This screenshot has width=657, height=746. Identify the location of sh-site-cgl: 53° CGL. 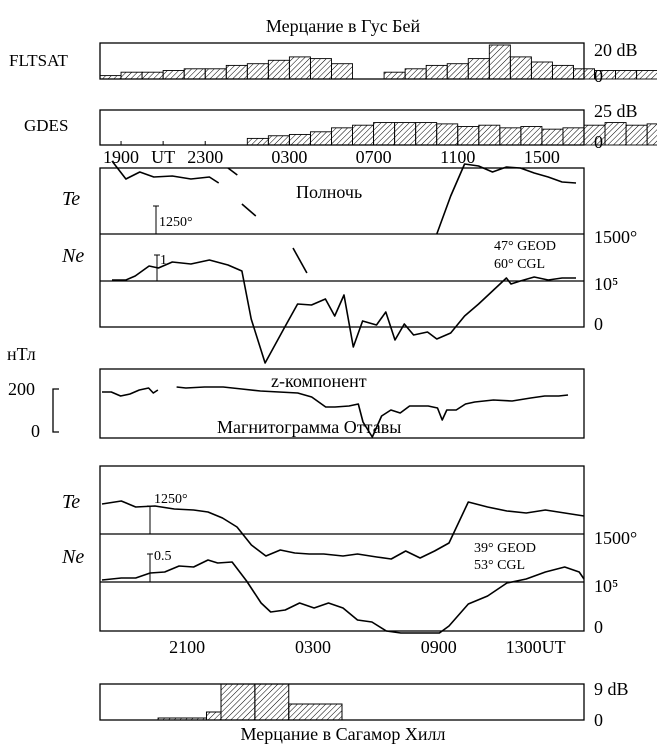
(499, 565).